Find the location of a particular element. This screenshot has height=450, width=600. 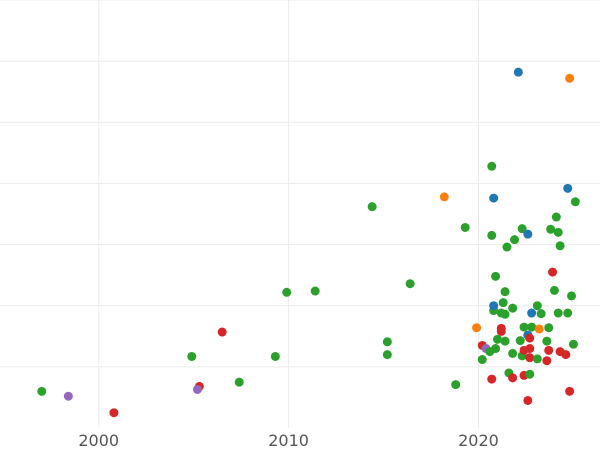

x-tick-label-2: 2020 is located at coordinates (478, 440).